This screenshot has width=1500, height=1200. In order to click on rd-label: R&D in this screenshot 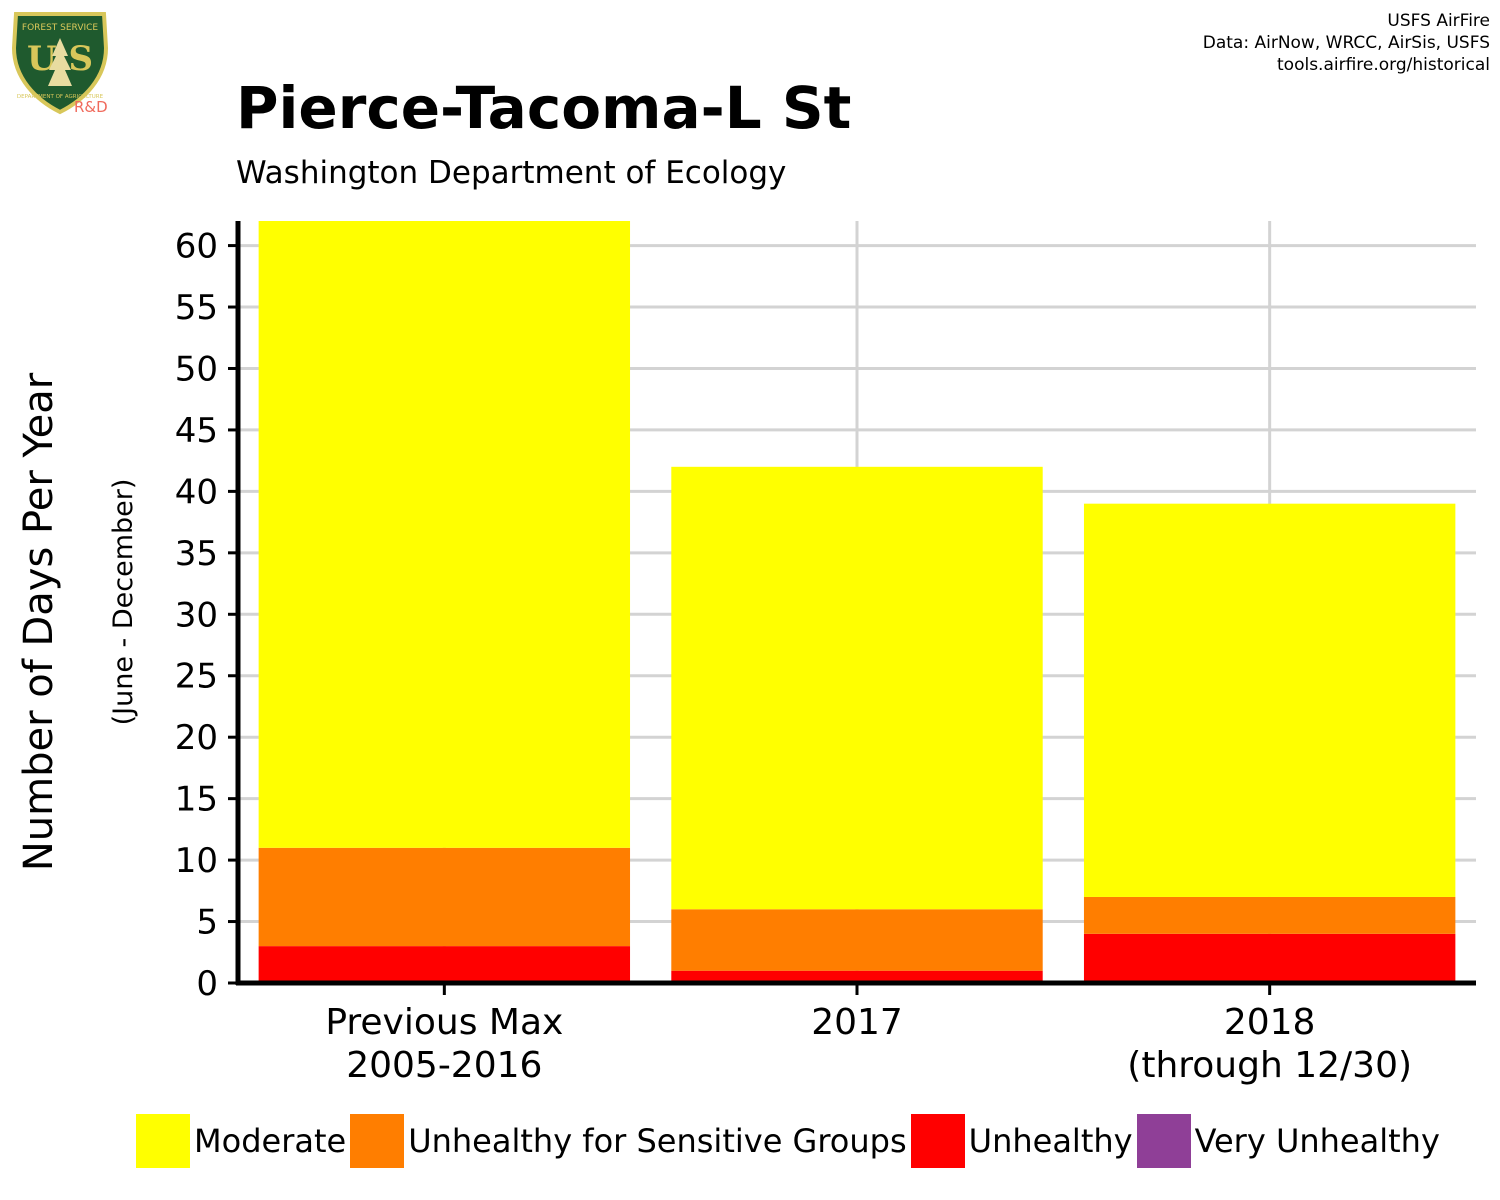, I will do `click(91, 107)`.